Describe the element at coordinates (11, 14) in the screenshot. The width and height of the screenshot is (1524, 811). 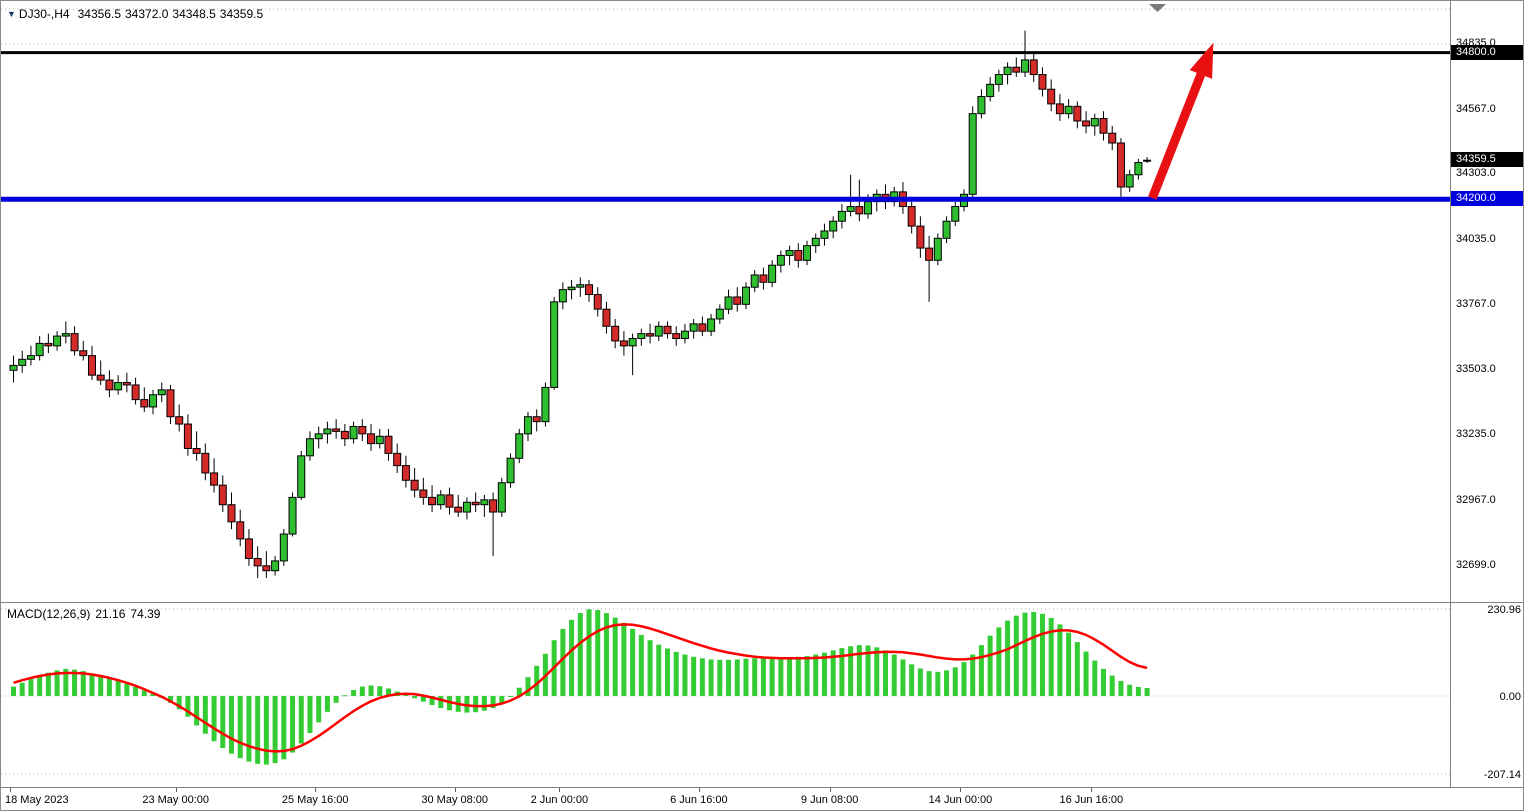
I see `symbol-dropdown-icon: ▼` at that location.